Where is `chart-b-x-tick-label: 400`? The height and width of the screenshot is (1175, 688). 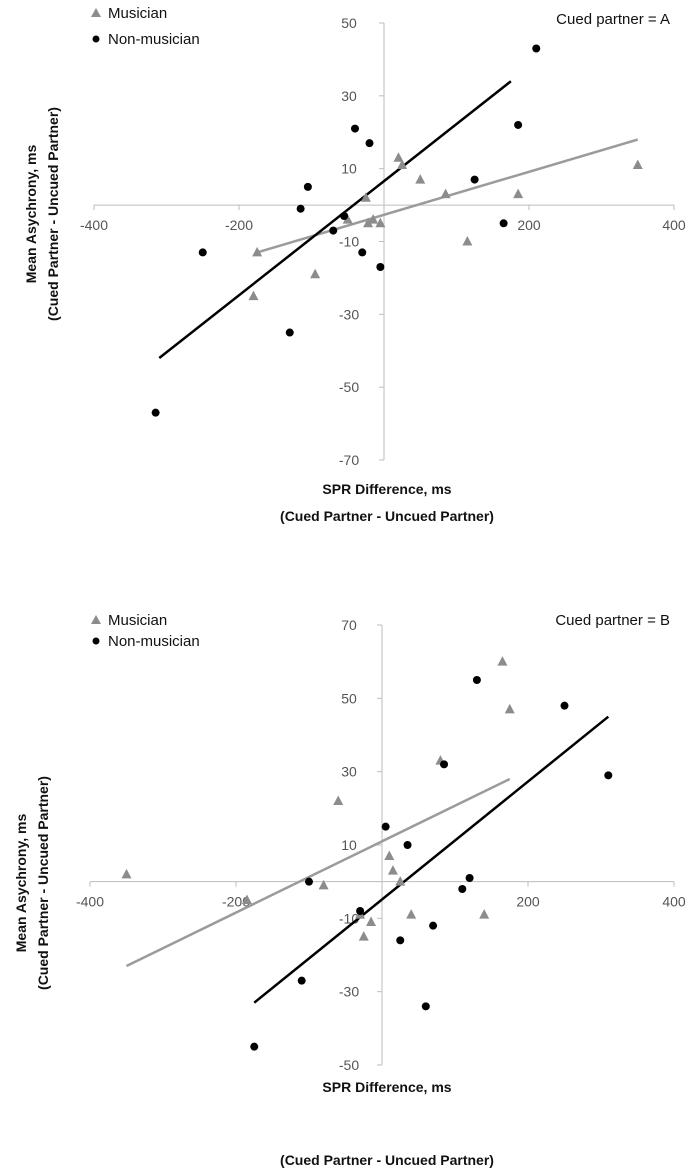 chart-b-x-tick-label: 400 is located at coordinates (674, 902).